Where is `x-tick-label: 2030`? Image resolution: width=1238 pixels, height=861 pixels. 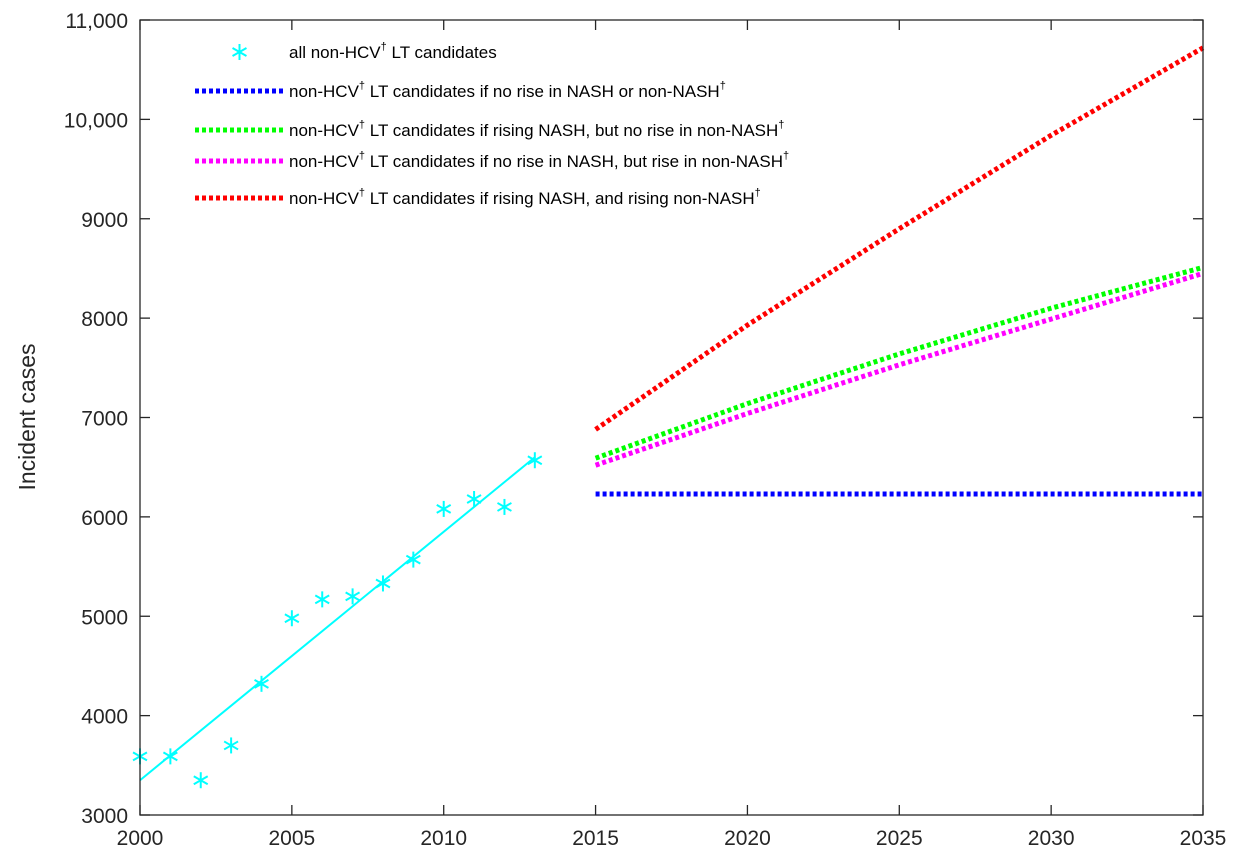
x-tick-label: 2030 is located at coordinates (1051, 838).